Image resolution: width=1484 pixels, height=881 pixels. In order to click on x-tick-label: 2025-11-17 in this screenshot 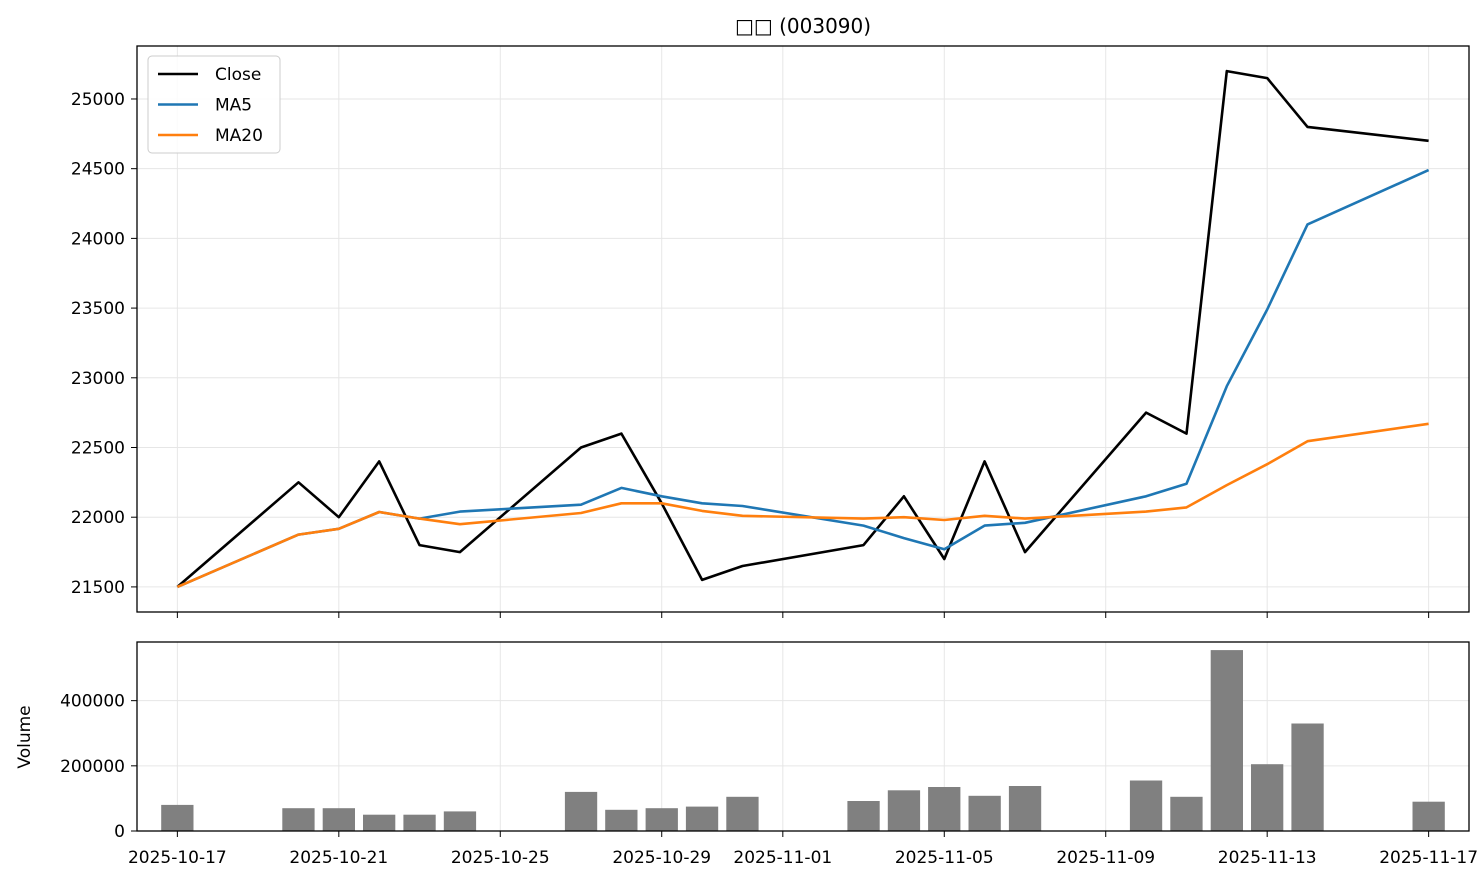, I will do `click(1428, 858)`.